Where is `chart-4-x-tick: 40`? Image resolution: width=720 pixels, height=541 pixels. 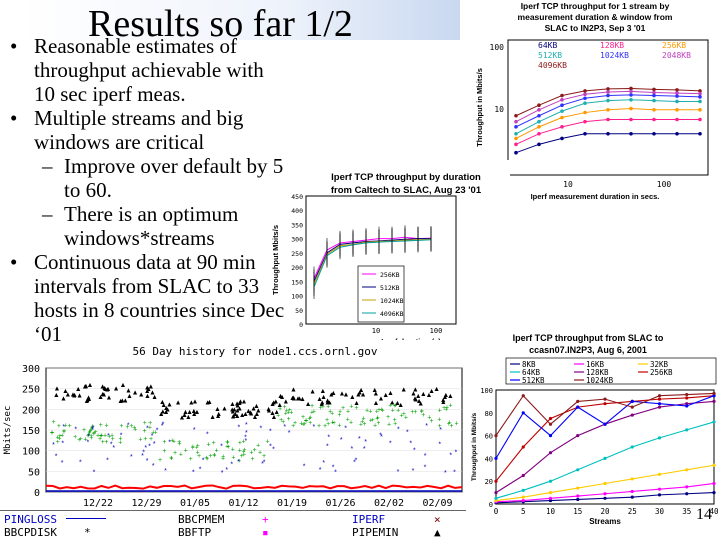 chart-4-x-tick: 40 is located at coordinates (714, 511).